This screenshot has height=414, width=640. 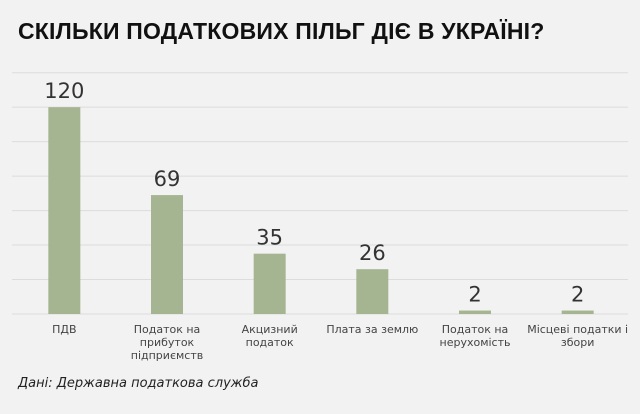 I want to click on data-label: 69, so click(x=167, y=179).